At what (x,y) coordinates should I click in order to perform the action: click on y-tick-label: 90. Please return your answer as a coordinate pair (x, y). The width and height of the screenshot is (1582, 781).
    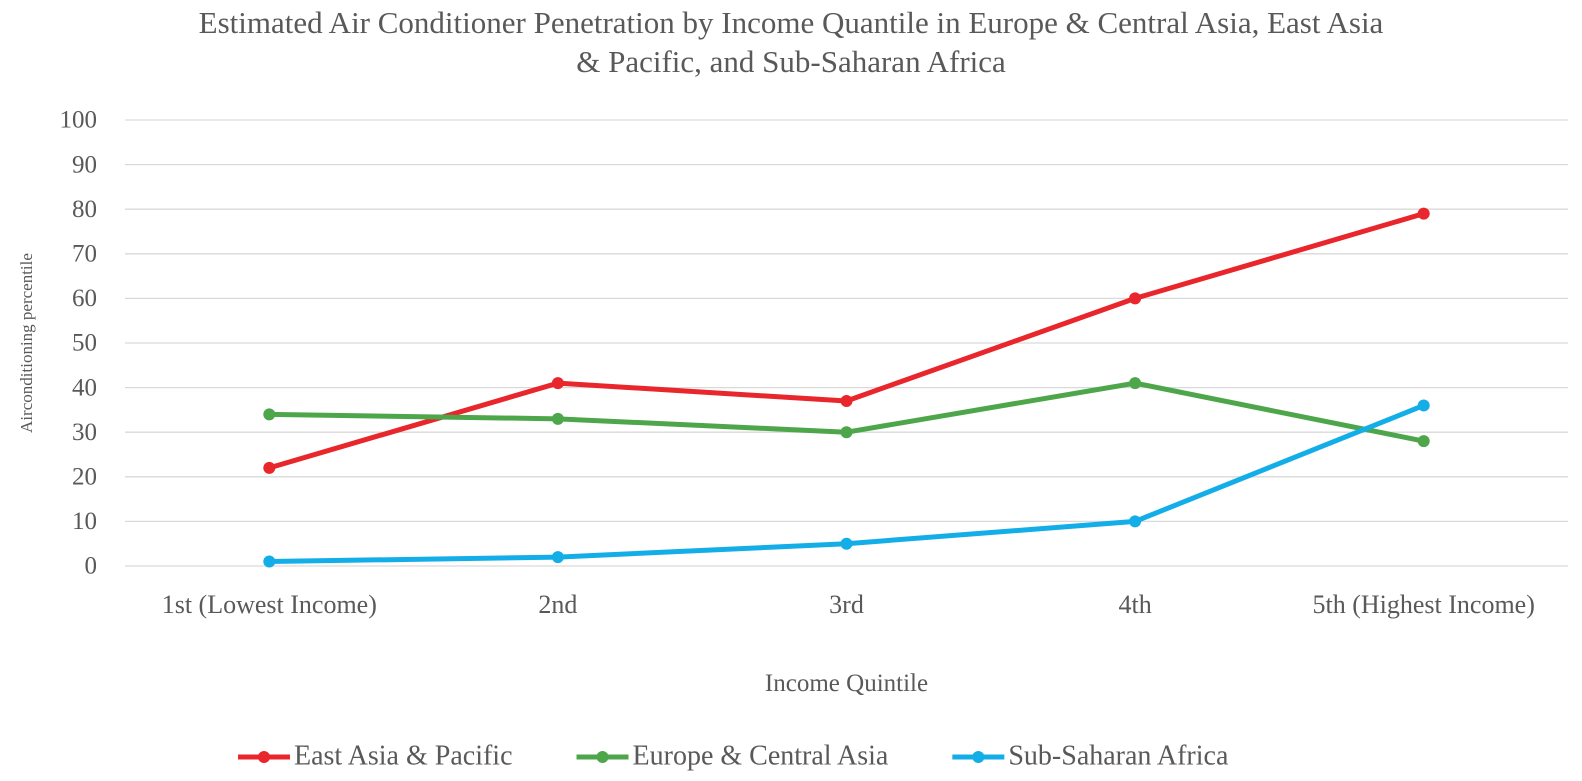
    Looking at the image, I should click on (84, 164).